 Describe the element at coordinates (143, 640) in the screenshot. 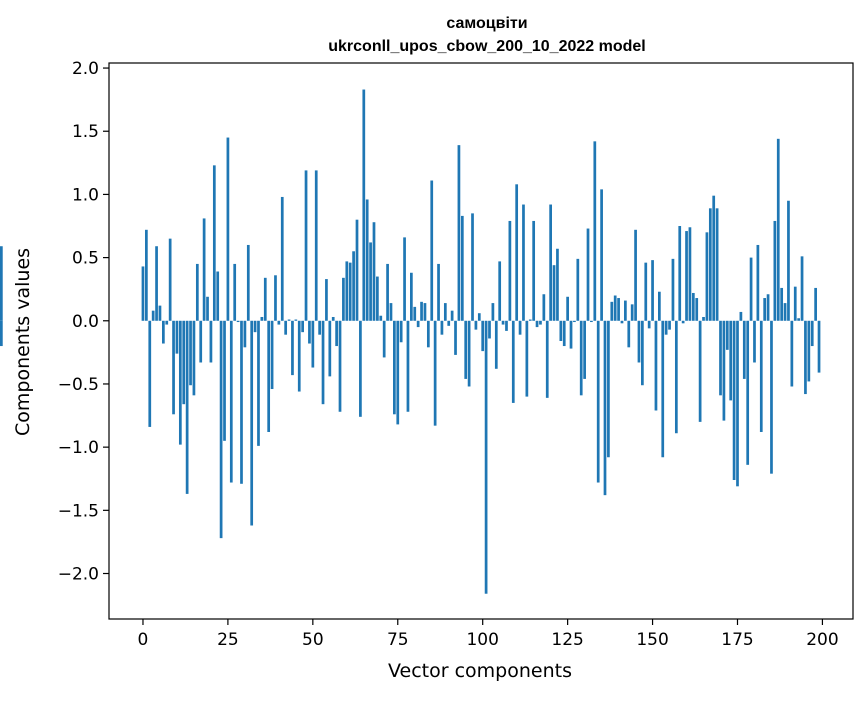

I see `x-tick-label: 0` at that location.